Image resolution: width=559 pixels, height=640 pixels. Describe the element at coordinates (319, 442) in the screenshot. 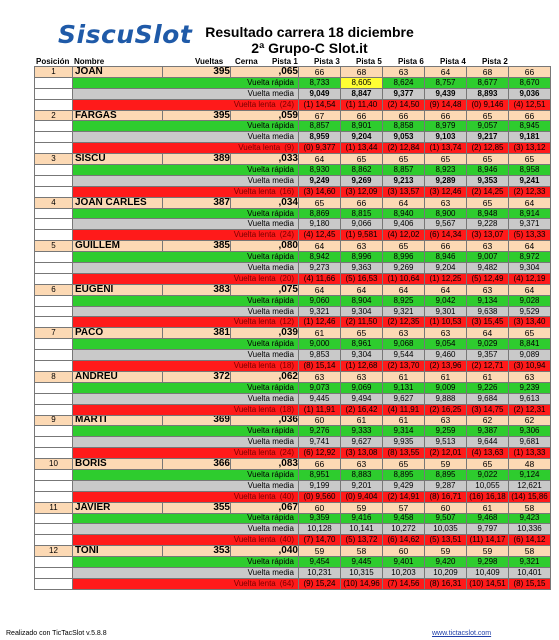

I see `average-lap-value: 9,741` at that location.